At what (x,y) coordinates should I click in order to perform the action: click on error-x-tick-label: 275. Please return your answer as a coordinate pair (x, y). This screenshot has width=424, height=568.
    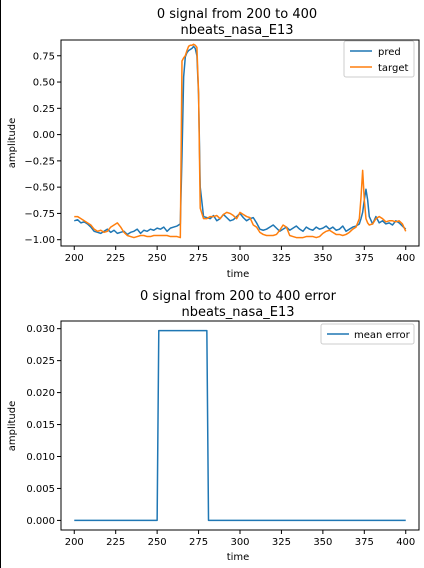
    Looking at the image, I should click on (198, 542).